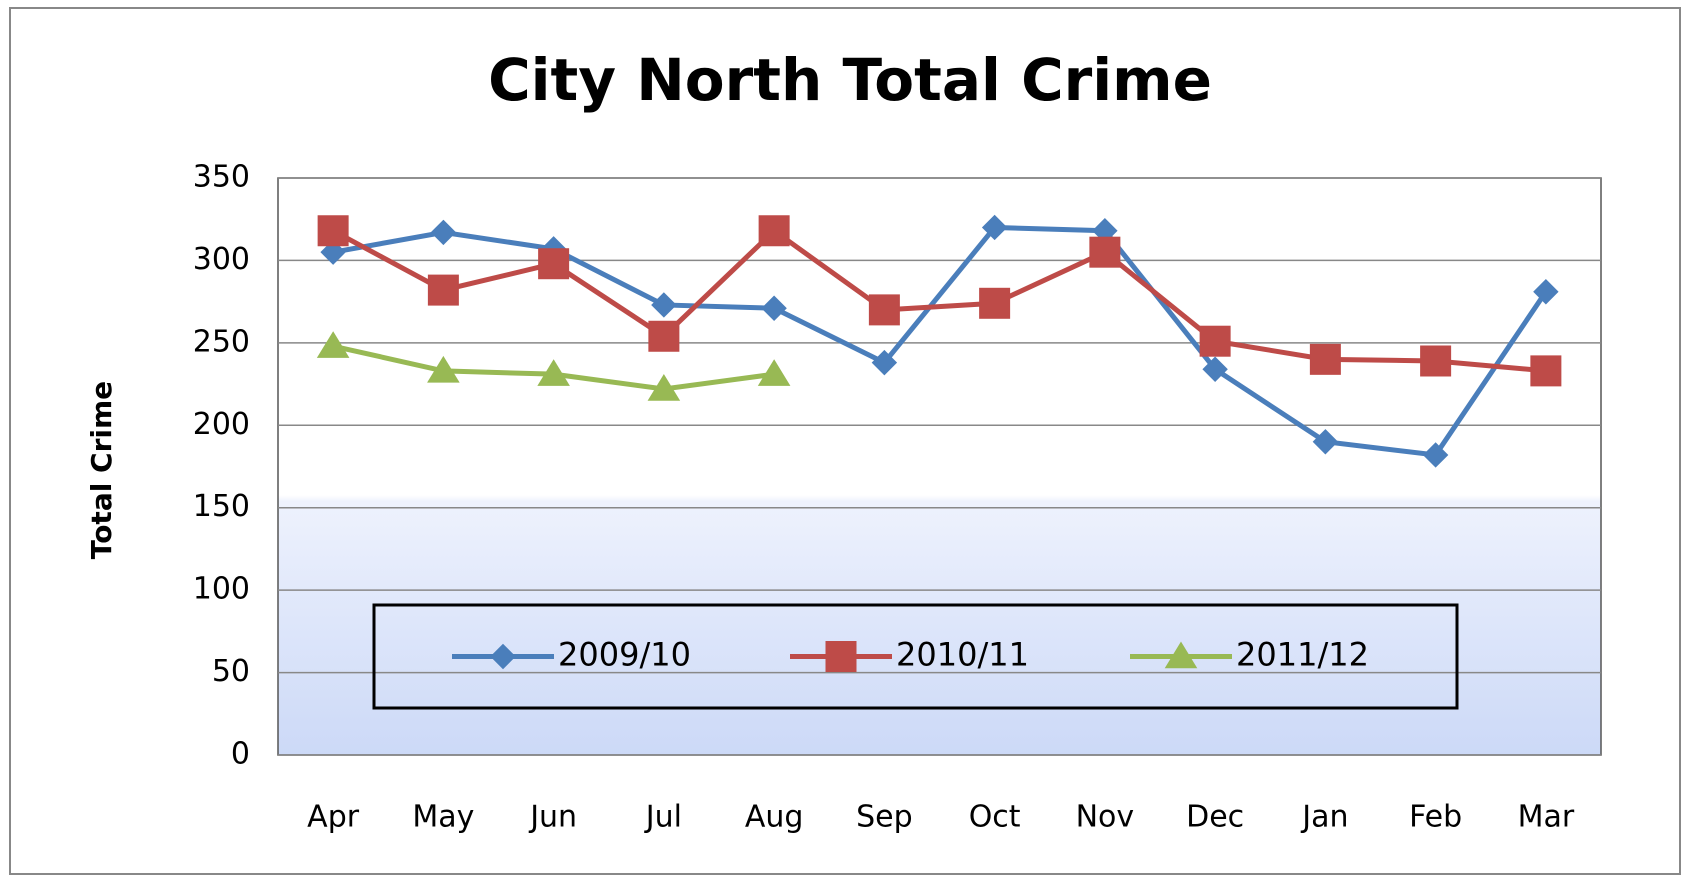 The image size is (1690, 882). I want to click on y-tick-label: 350, so click(221, 177).